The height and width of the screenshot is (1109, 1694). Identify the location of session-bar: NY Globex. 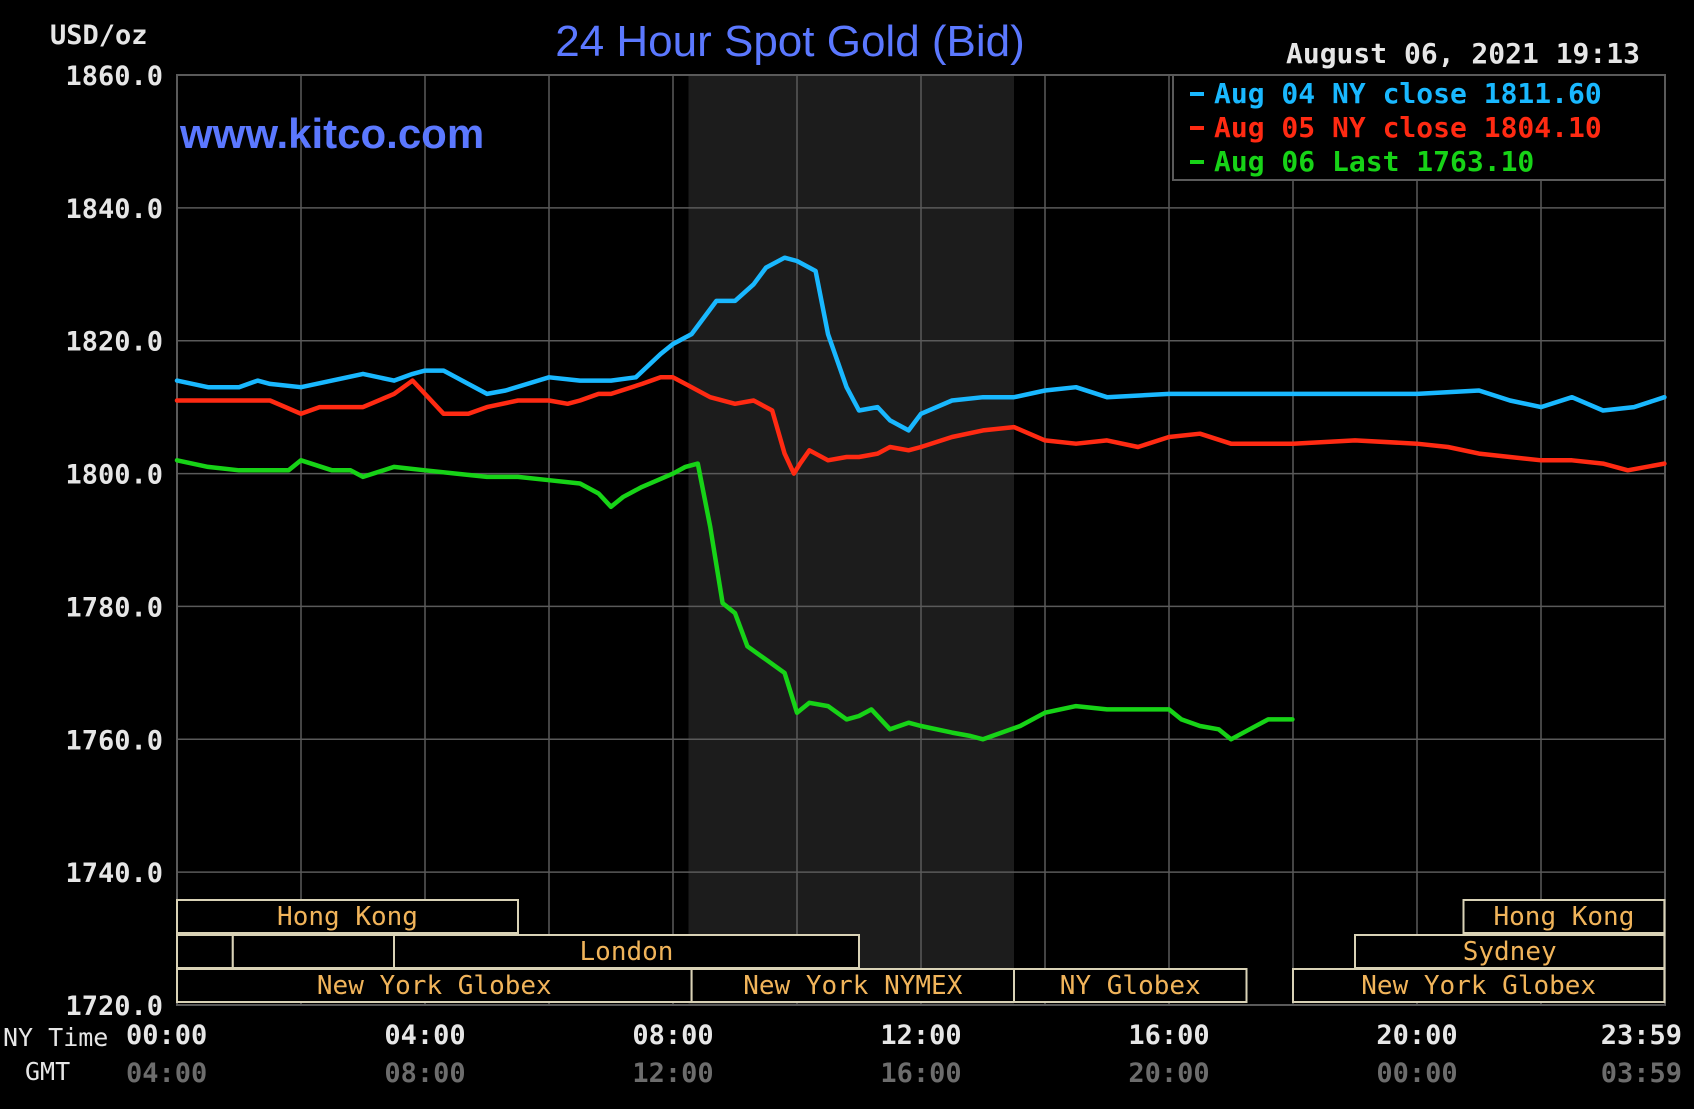
(1130, 985).